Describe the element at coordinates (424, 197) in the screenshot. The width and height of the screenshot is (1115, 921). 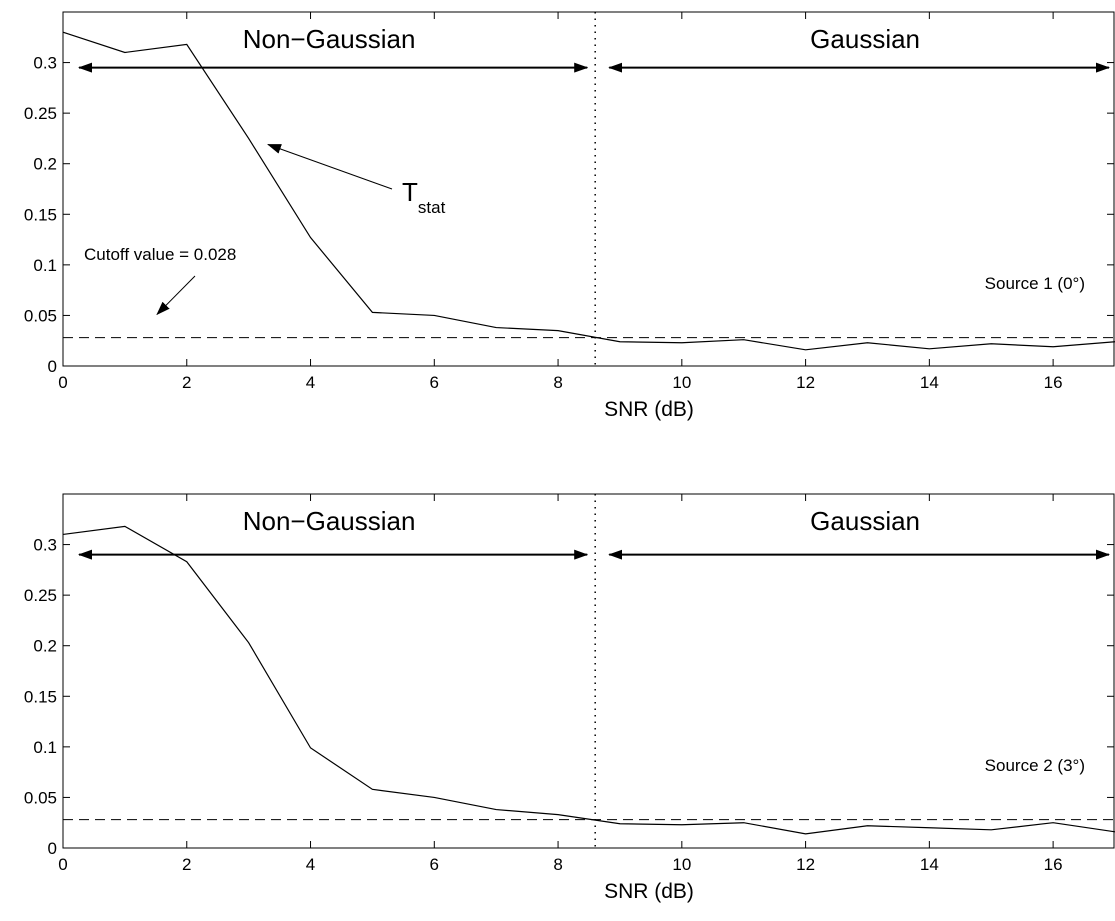
I see `tstat-label: Tstat` at that location.